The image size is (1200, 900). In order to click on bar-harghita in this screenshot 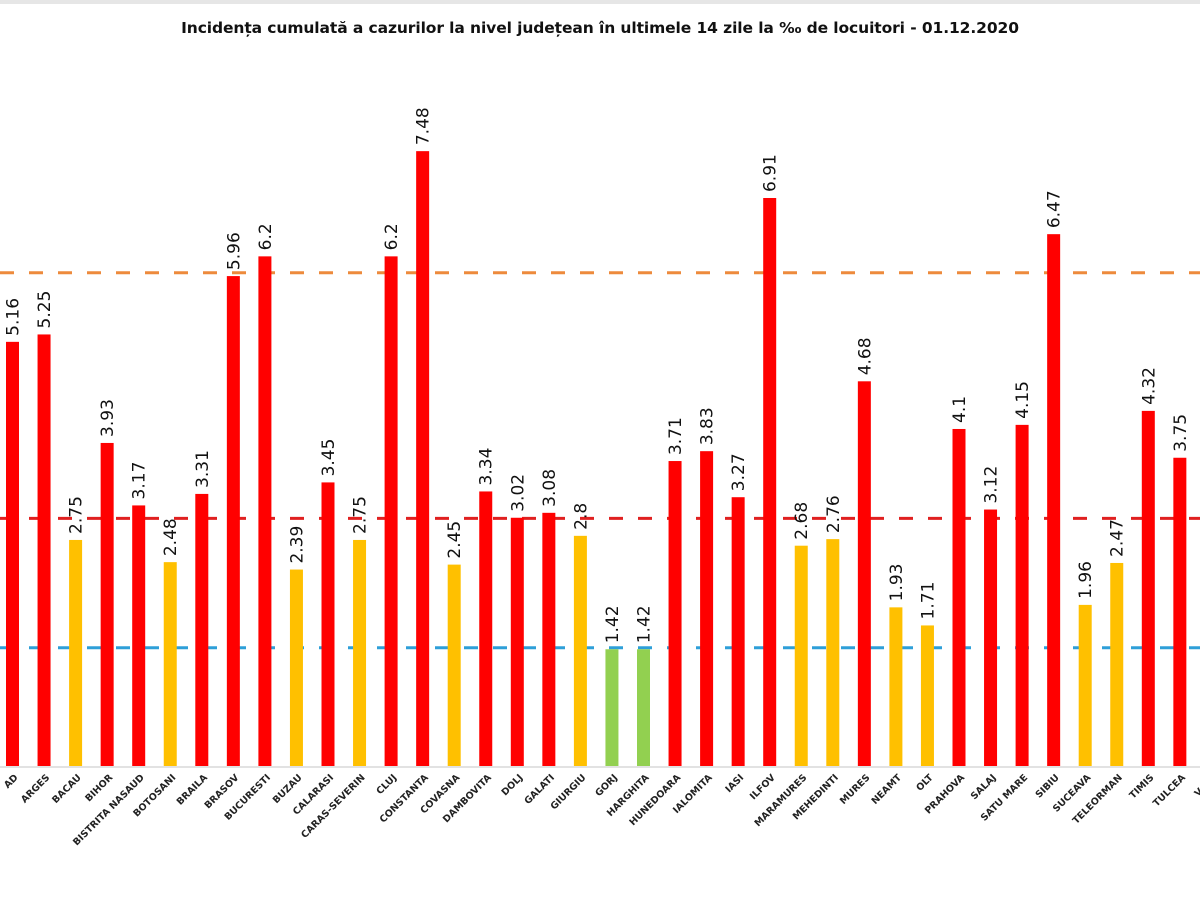, I will do `click(643, 707)`.